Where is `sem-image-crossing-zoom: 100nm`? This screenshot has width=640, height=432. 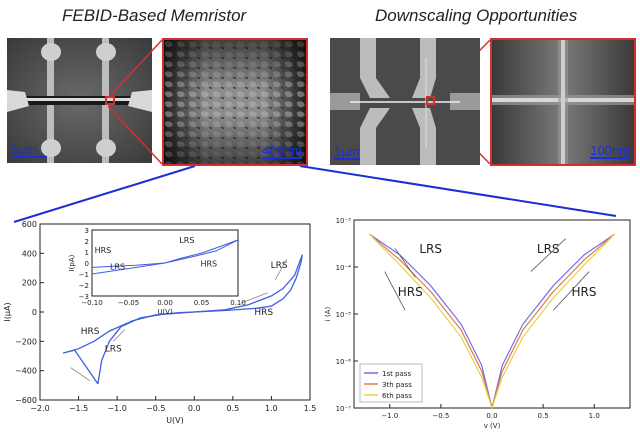 sem-image-crossing-zoom: 100nm is located at coordinates (563, 102).